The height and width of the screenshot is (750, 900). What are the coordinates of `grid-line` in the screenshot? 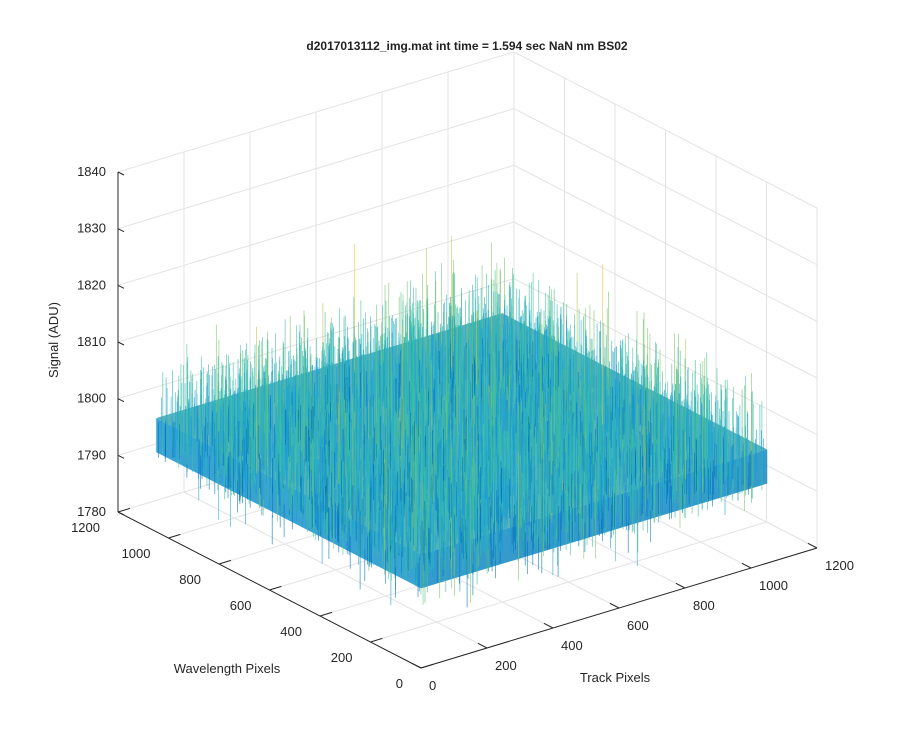 It's located at (568, 582).